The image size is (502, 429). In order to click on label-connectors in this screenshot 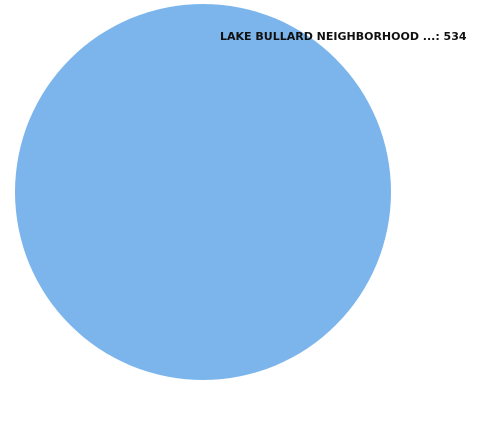, I will do `click(209, 20)`.